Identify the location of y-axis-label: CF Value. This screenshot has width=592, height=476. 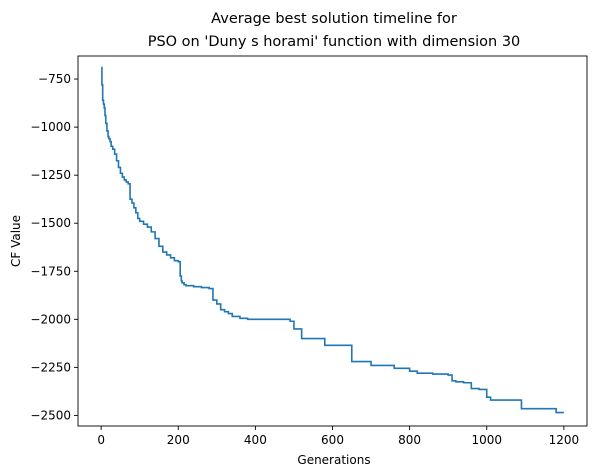
(16, 241).